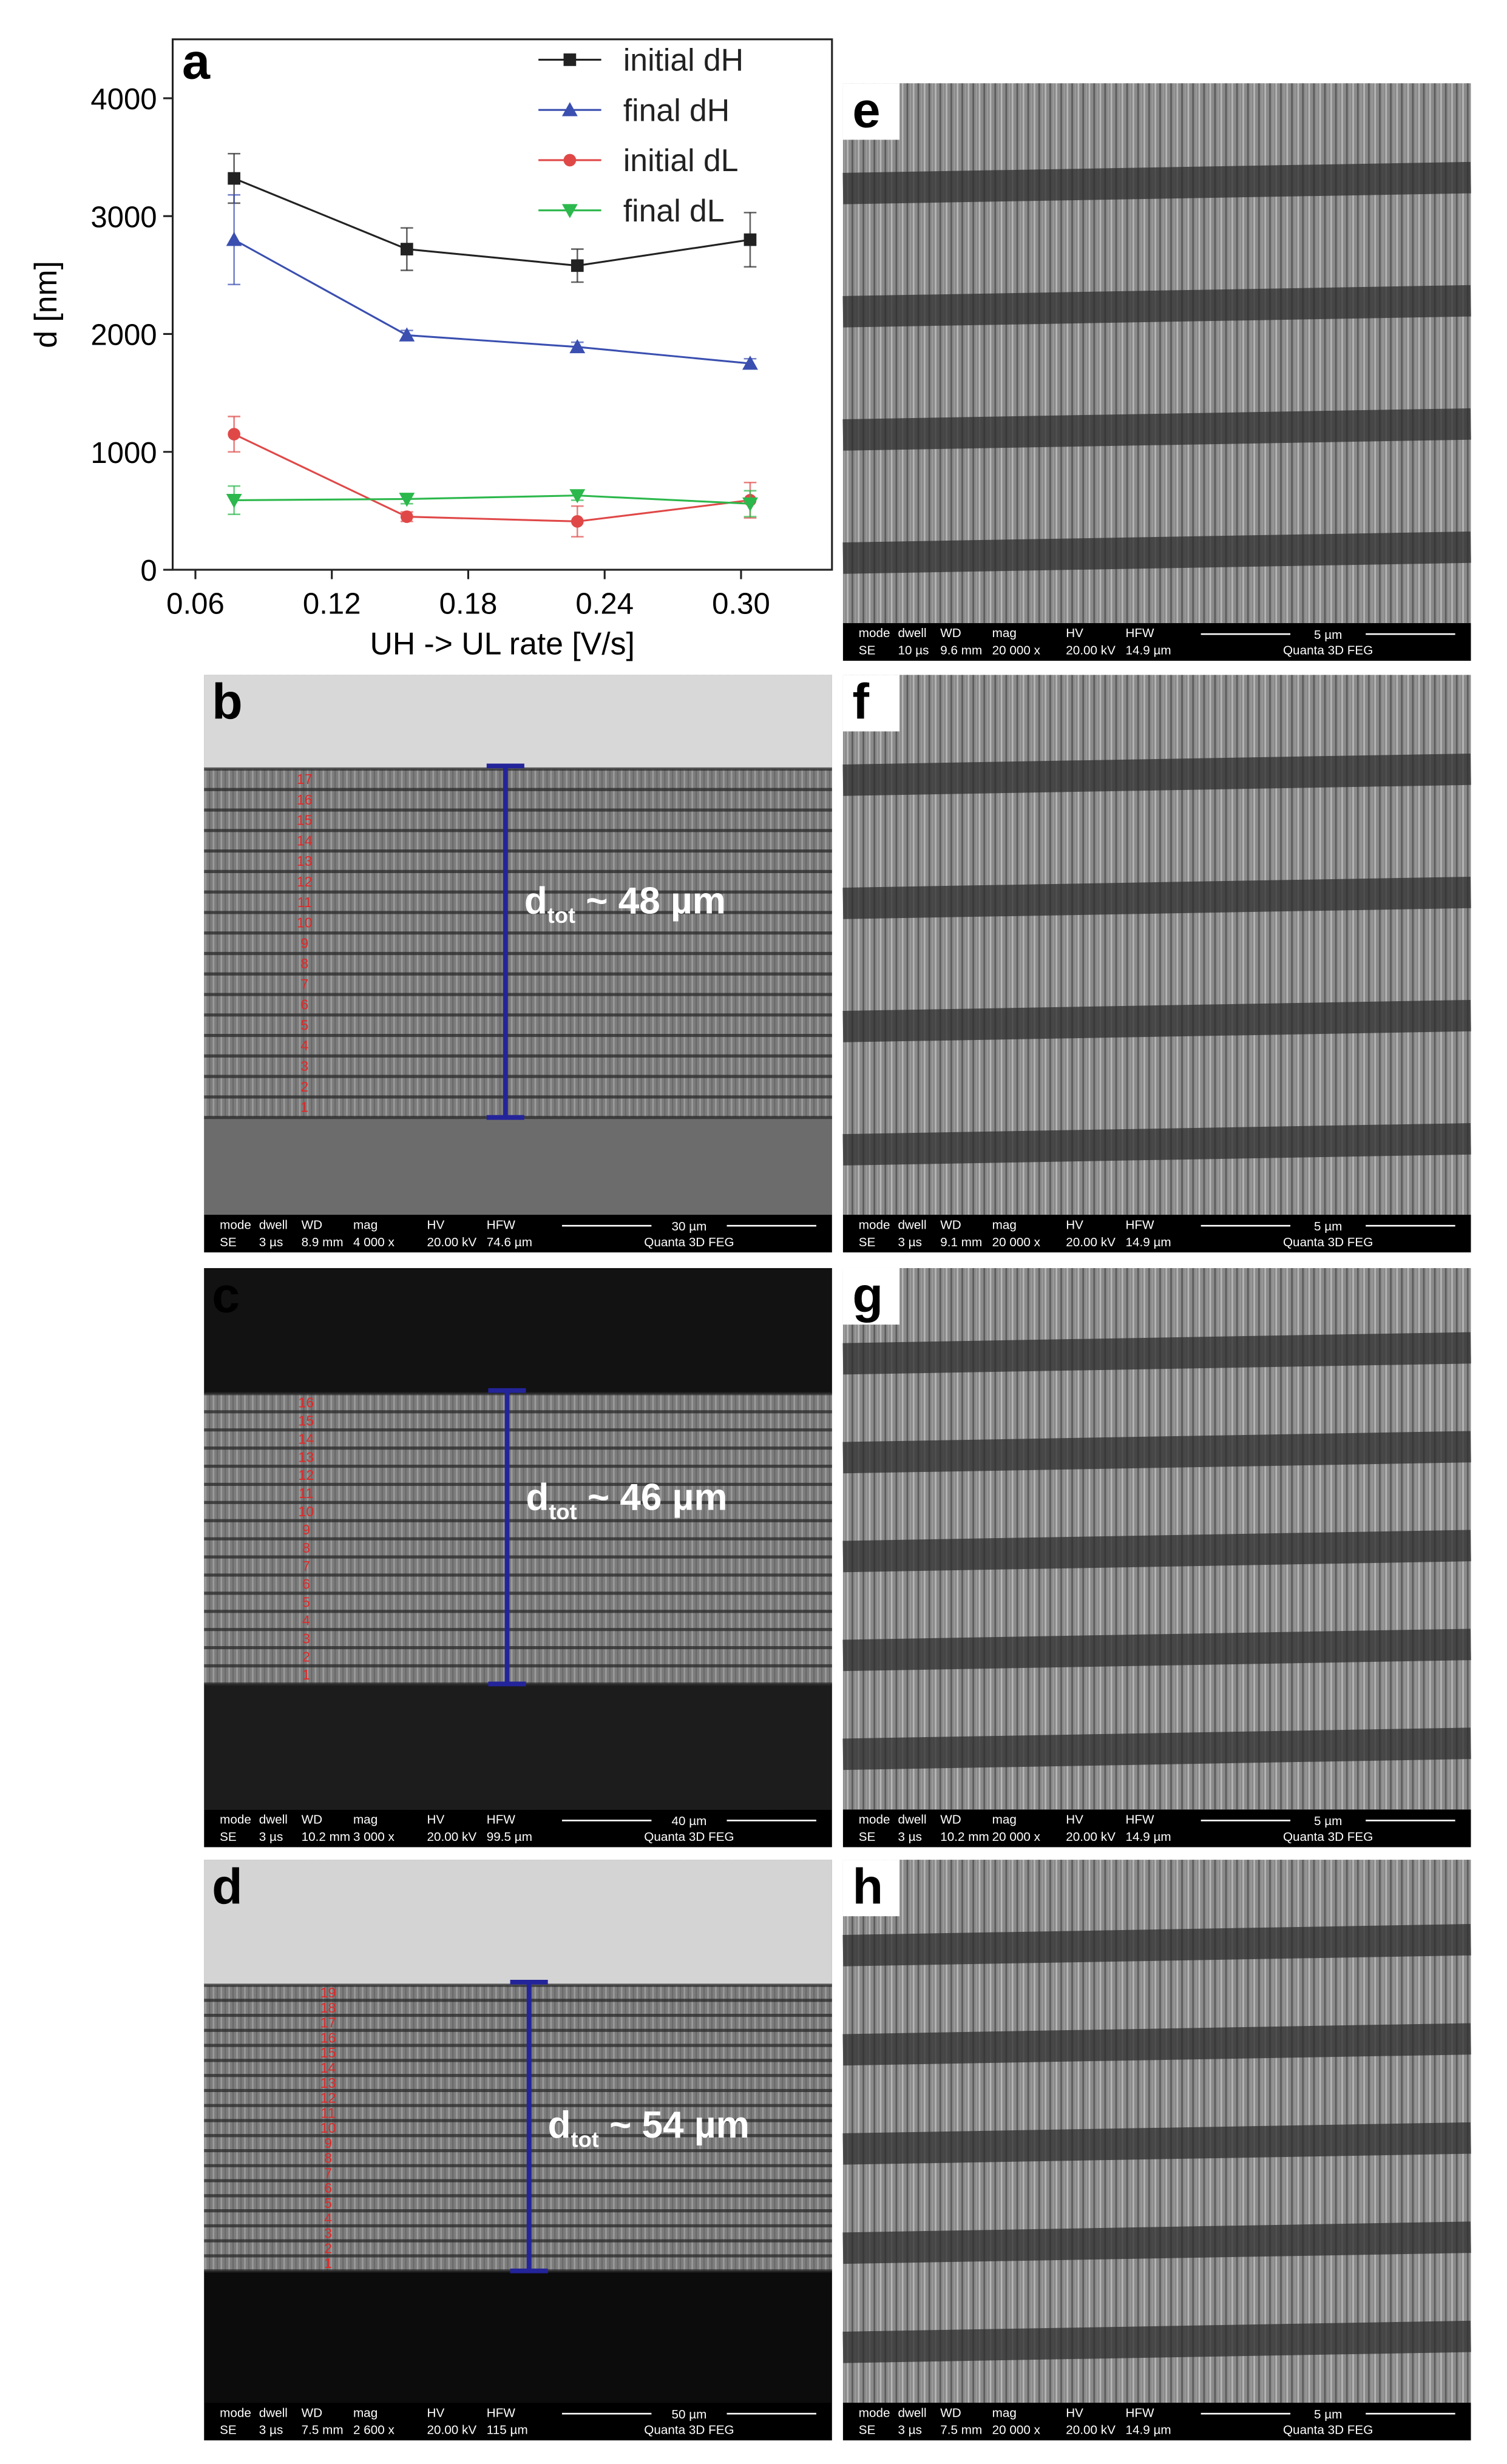 The image size is (1507, 2464). What do you see at coordinates (510, 1242) in the screenshot?
I see `info-value: 74.6 µm` at bounding box center [510, 1242].